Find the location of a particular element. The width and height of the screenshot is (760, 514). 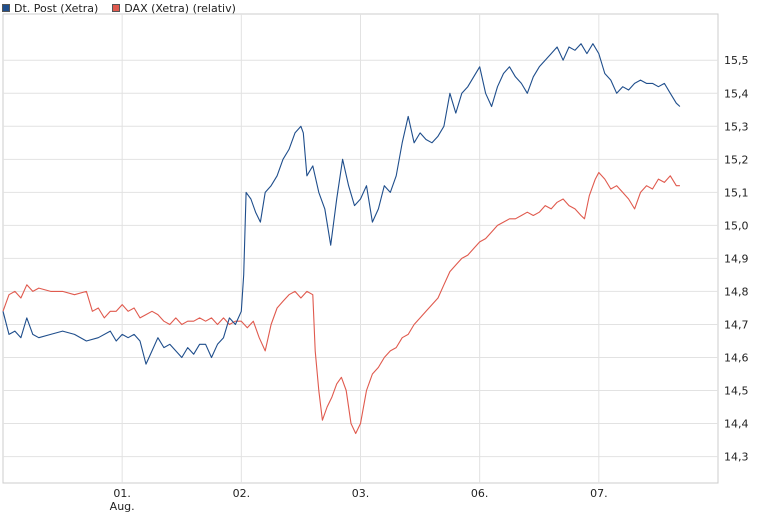

x-axis: 01.Aug. 02. 03. 06. 07. is located at coordinates (359, 500).